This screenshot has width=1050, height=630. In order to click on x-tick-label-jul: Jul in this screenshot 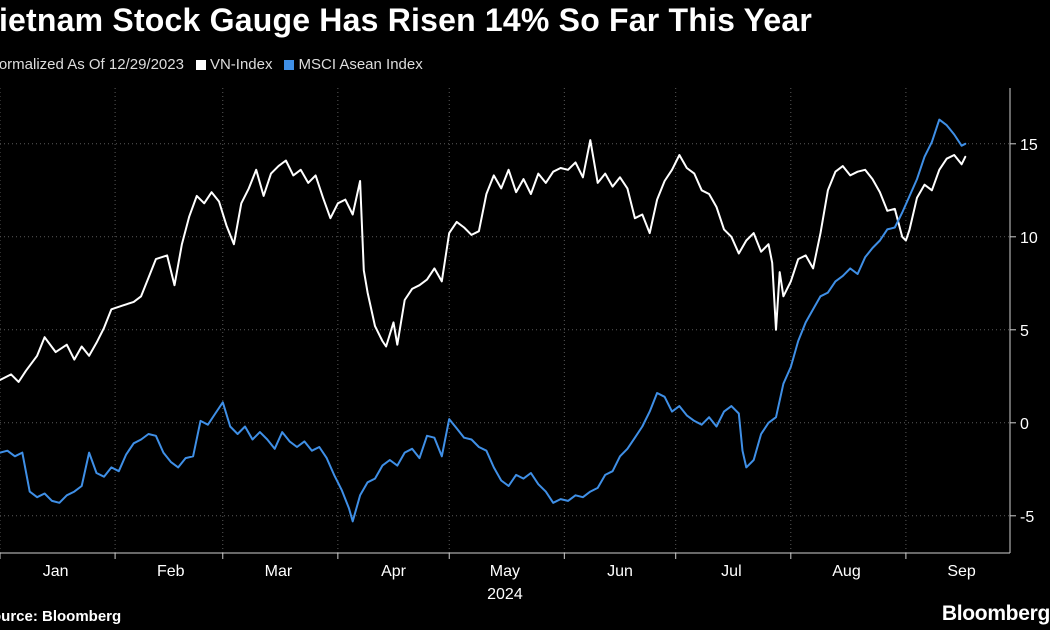, I will do `click(731, 571)`.